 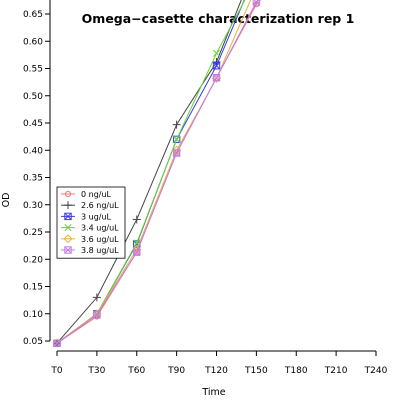 I want to click on x-tick-label: T60, so click(x=136, y=371).